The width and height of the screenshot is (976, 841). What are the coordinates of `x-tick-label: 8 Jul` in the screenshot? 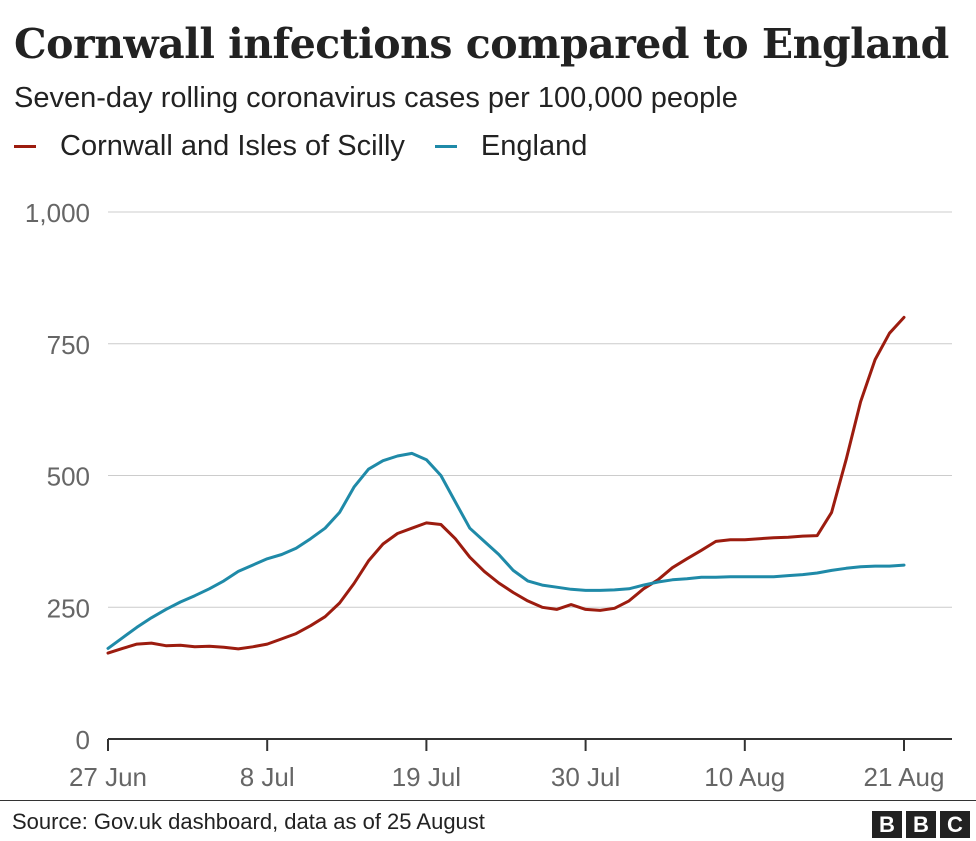 It's located at (267, 777).